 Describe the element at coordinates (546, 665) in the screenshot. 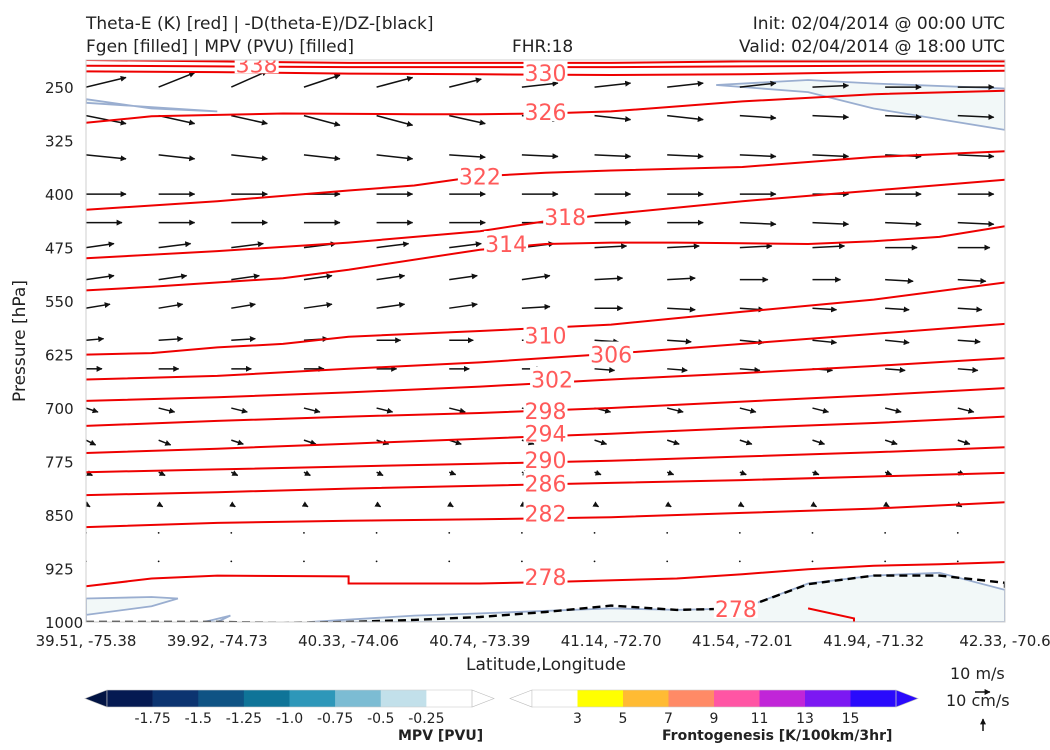

I see `x-axis-label: Latitude,Longitude` at that location.